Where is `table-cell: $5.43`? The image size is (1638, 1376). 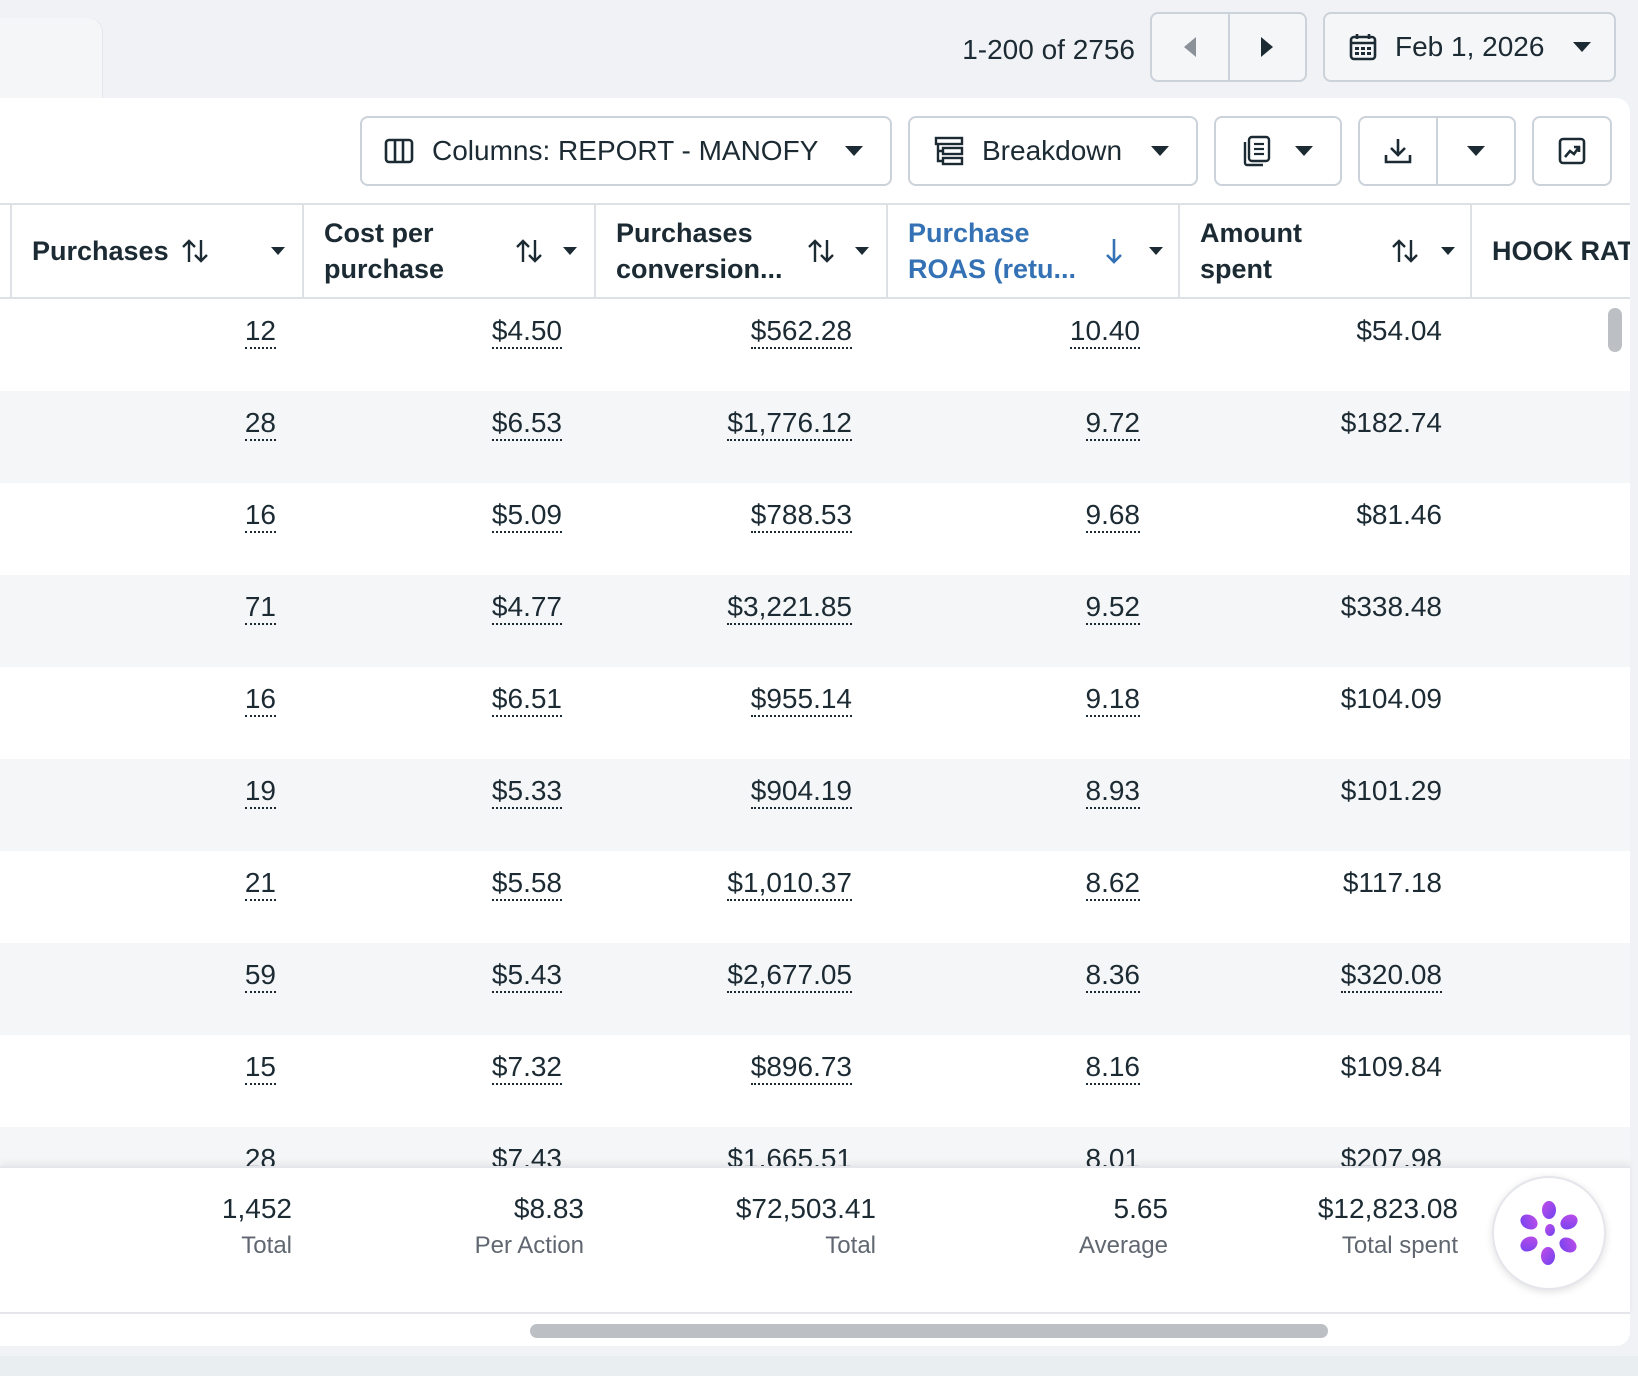
table-cell: $5.43 is located at coordinates (526, 975).